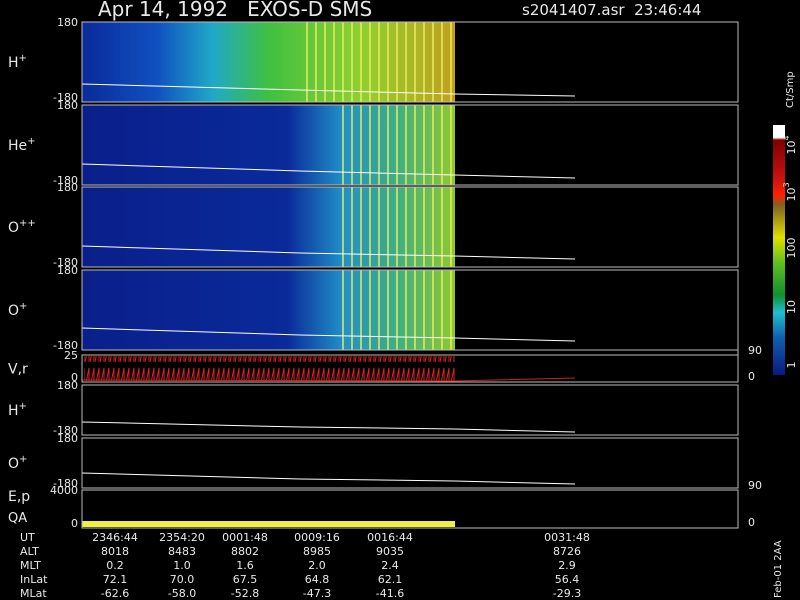 This screenshot has height=600, width=800. Describe the element at coordinates (390, 565) in the screenshot. I see `table-cell: 2.4` at that location.